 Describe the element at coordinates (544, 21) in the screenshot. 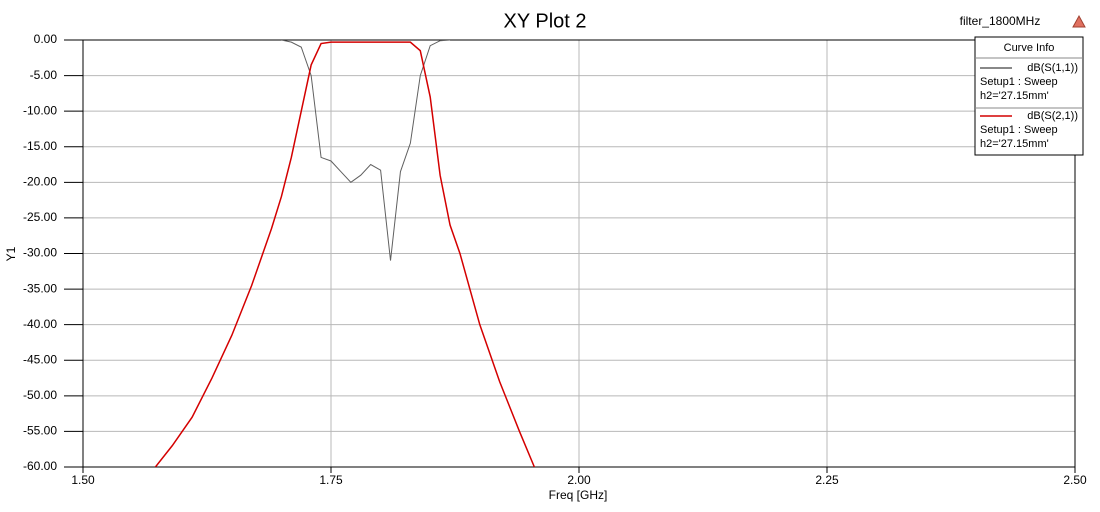

I see `chart-title: XY Plot 2` at that location.